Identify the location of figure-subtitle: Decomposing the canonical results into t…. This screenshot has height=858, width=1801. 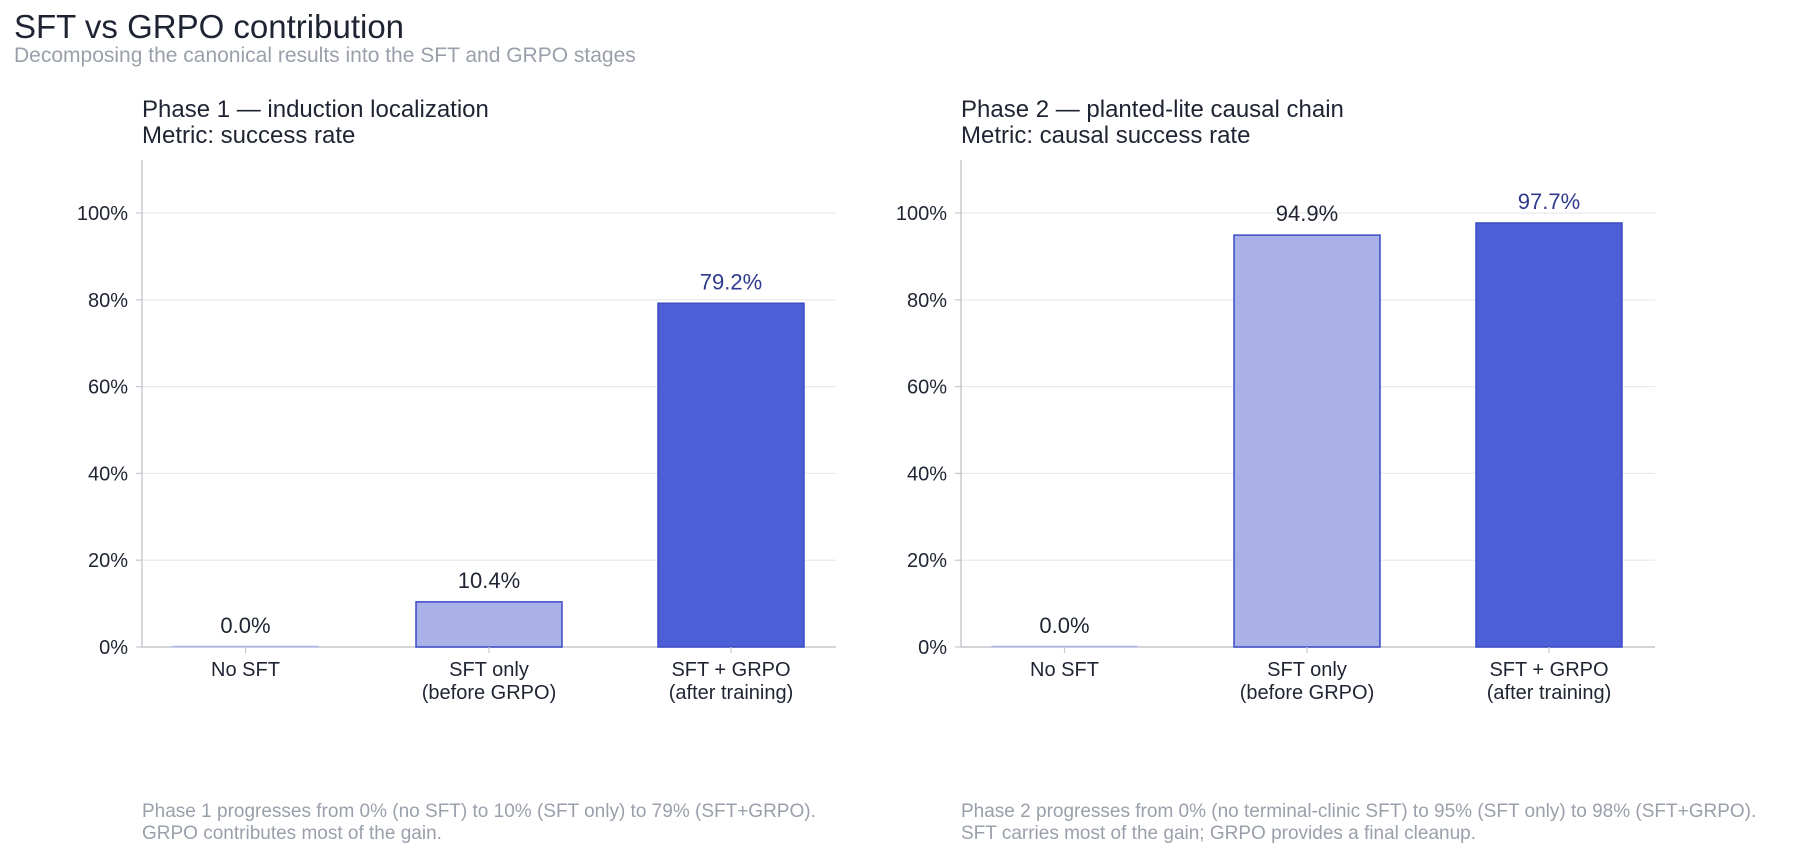
(325, 55).